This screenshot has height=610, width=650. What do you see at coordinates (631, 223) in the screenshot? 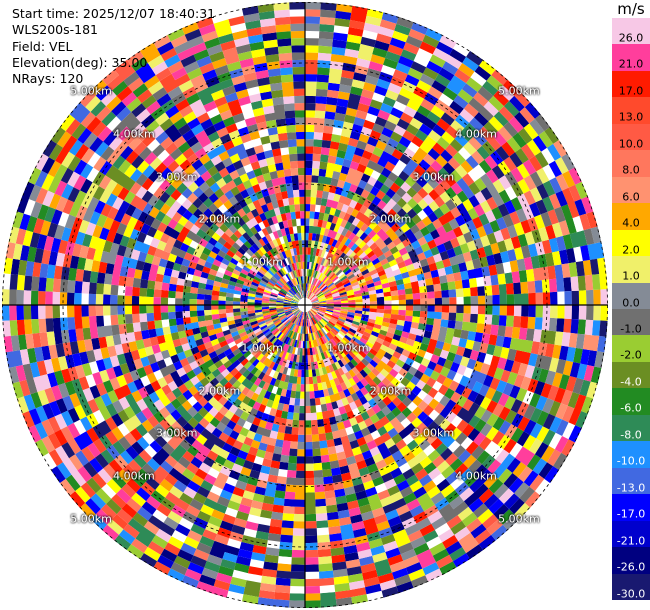
I see `colorbar-tick-label: 4.0` at bounding box center [631, 223].